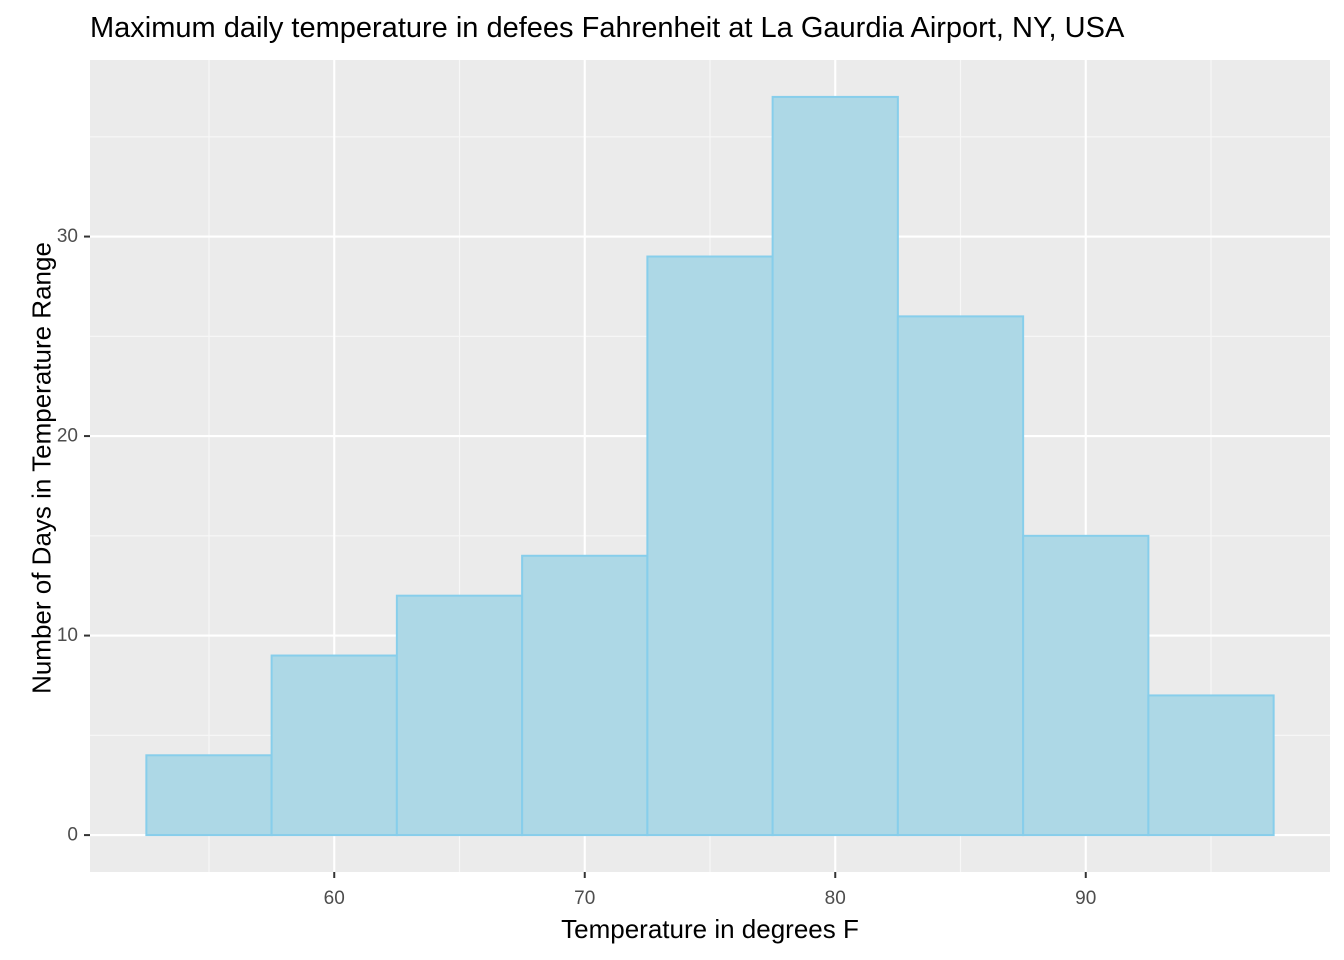 This screenshot has height=960, width=1344. What do you see at coordinates (67, 236) in the screenshot?
I see `y-tick-label: 30` at bounding box center [67, 236].